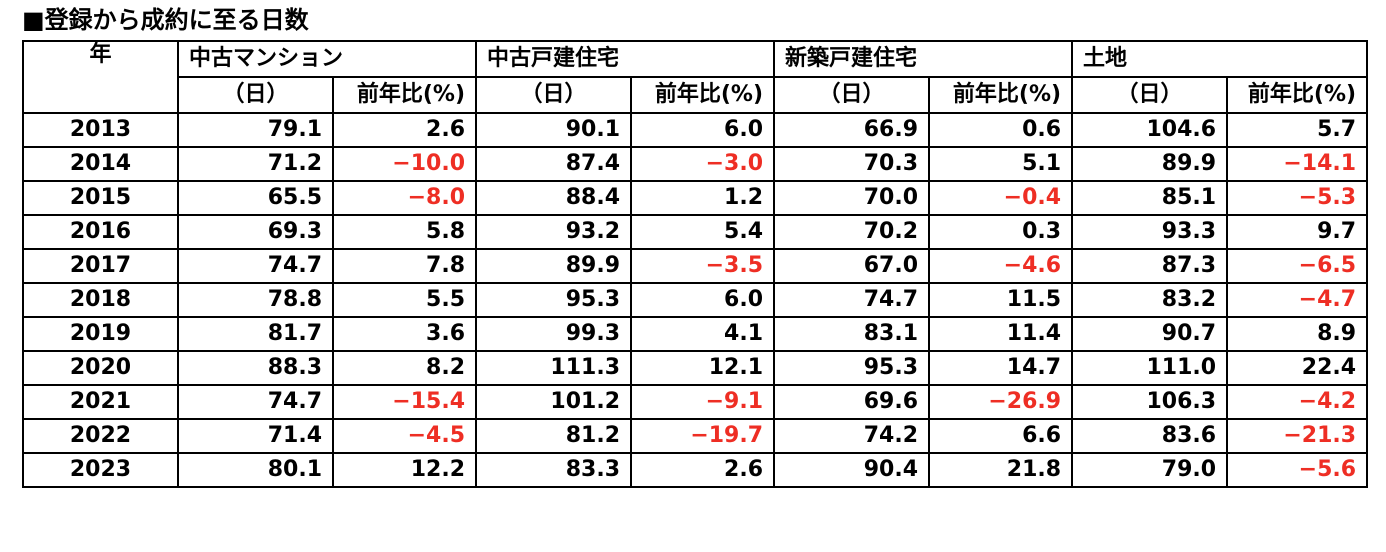  I want to click on yoy-cell: 8.2, so click(404, 368).